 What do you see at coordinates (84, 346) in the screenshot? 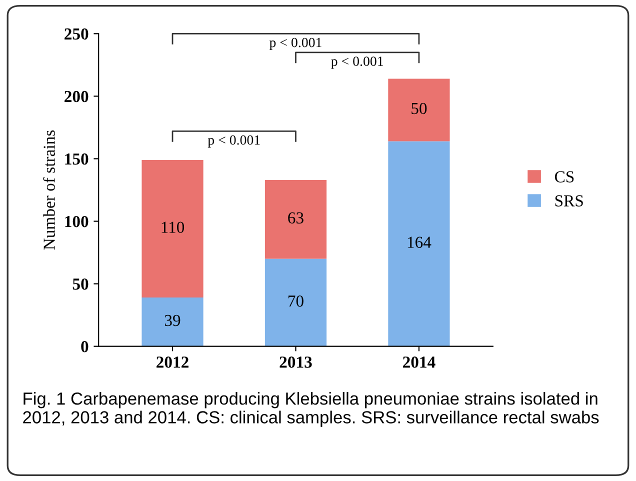
I see `y-tick-label: 0` at bounding box center [84, 346].